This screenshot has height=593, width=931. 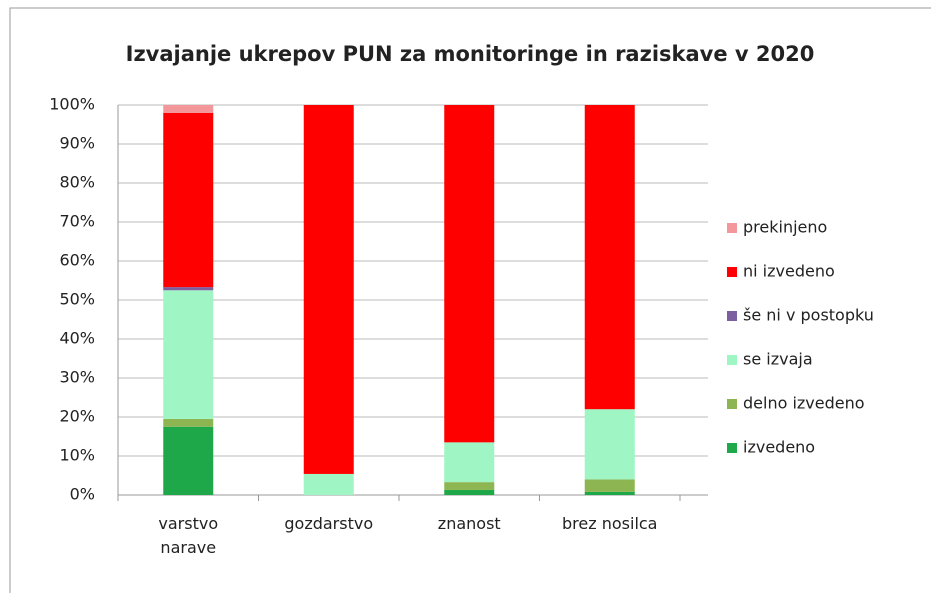 What do you see at coordinates (77, 377) in the screenshot?
I see `y-tick-label: 30%` at bounding box center [77, 377].